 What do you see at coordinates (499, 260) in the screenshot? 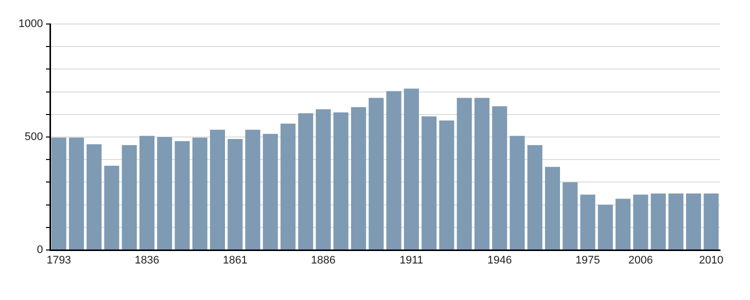
I see `x-tick-label: 1946` at bounding box center [499, 260].